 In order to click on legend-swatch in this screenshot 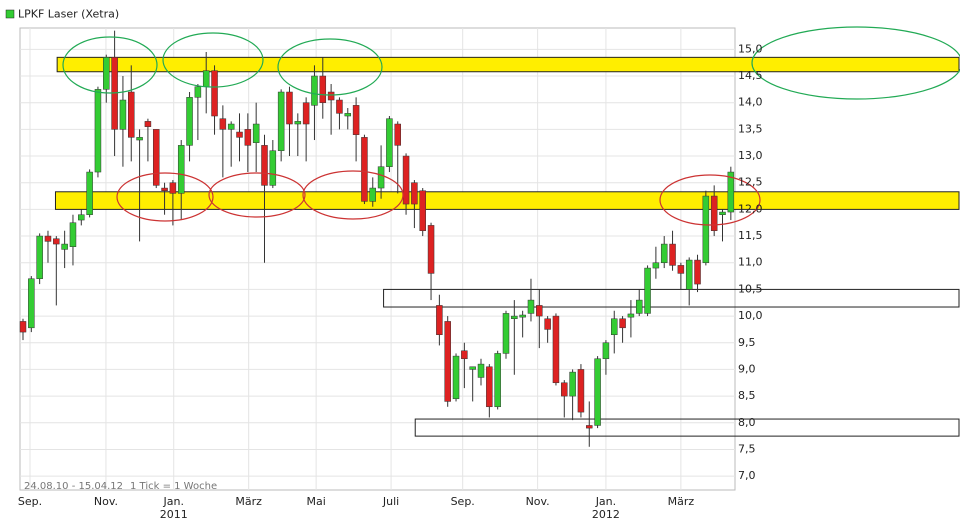, I will do `click(10, 14)`.